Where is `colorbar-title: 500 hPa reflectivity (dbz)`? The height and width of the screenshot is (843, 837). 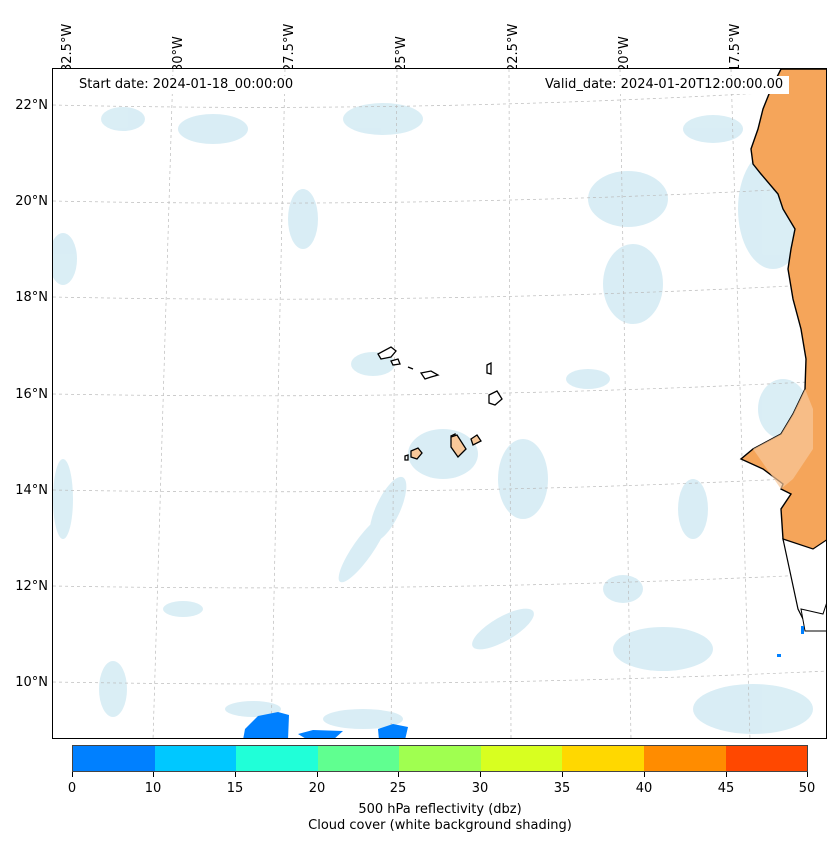
colorbar-title: 500 hPa reflectivity (dbz) is located at coordinates (440, 809).